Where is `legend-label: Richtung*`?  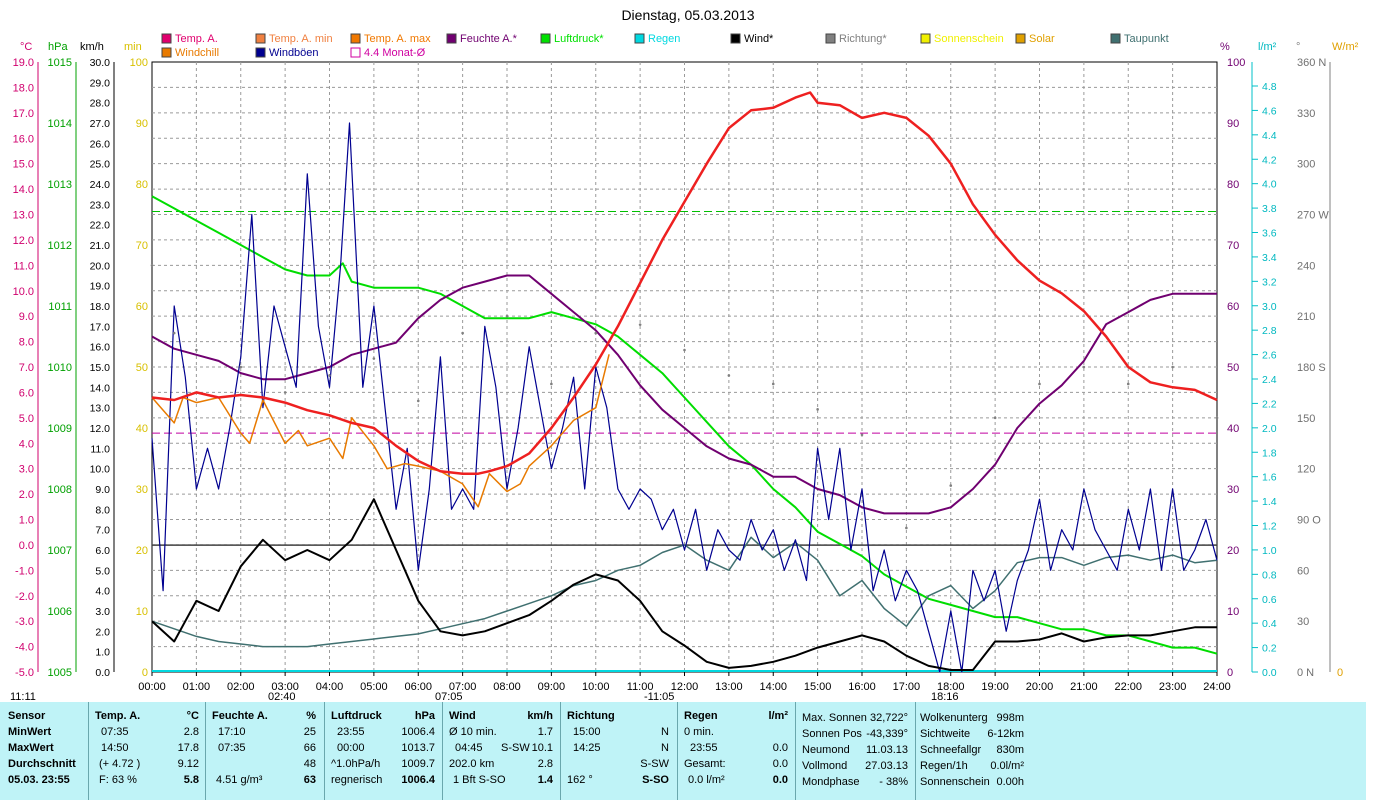 legend-label: Richtung* is located at coordinates (863, 39).